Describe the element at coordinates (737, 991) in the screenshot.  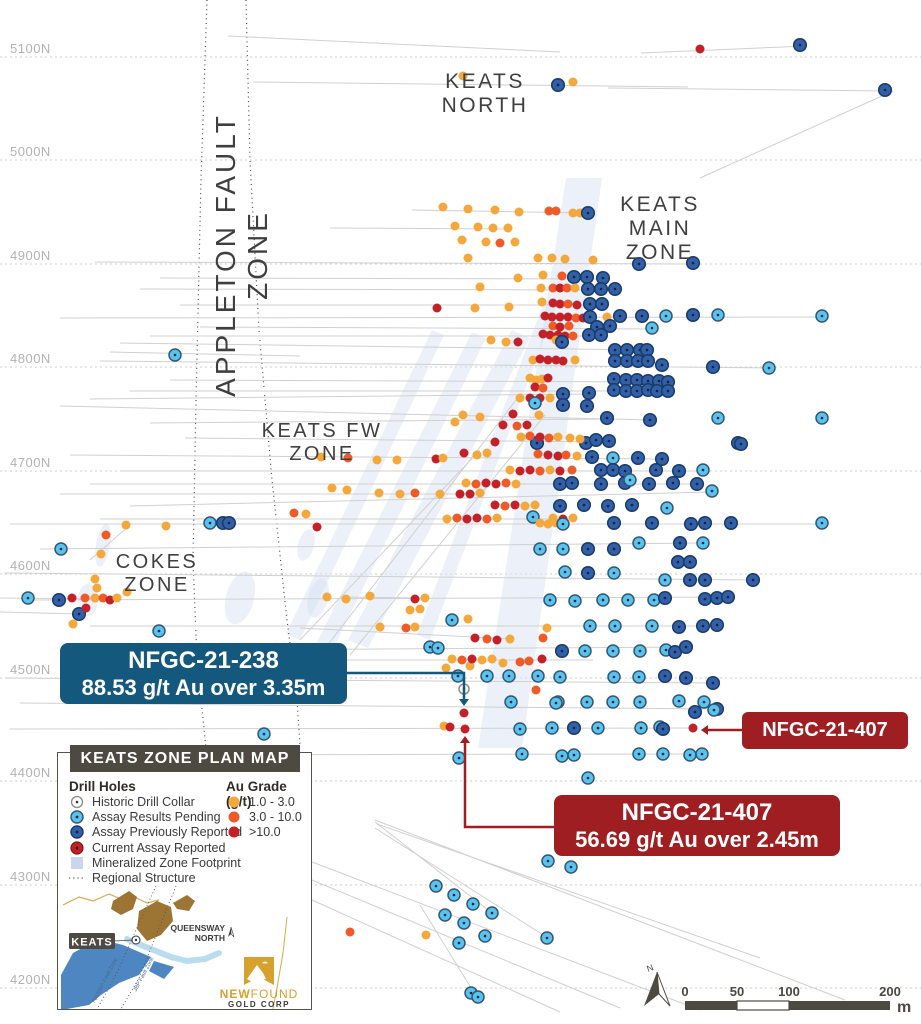
I see `scalebar-tick-label: 50` at that location.